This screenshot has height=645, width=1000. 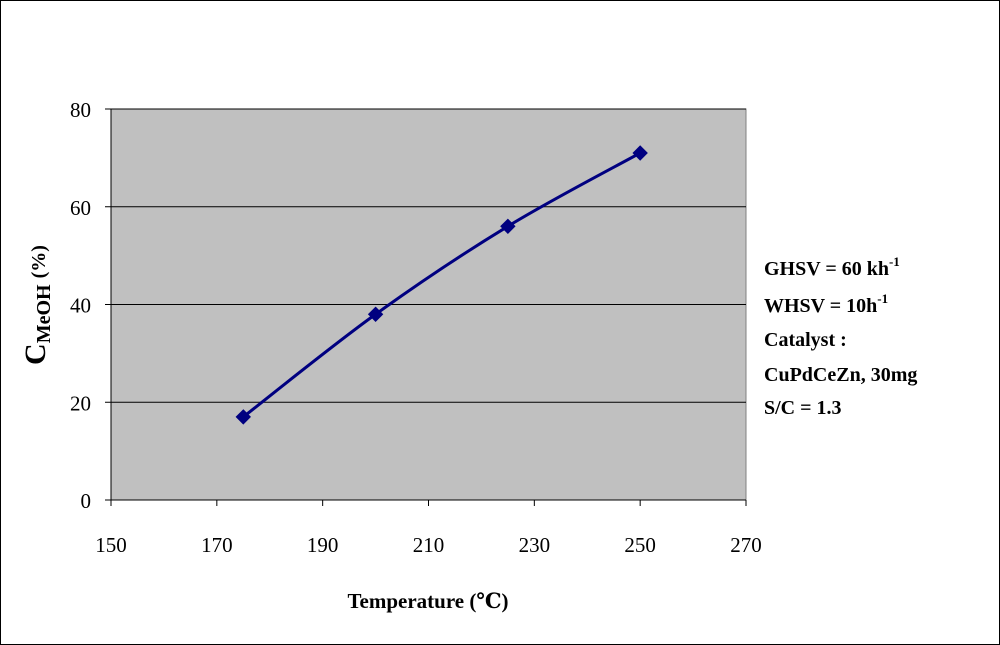 I want to click on x-tick-label: 250, so click(x=640, y=545).